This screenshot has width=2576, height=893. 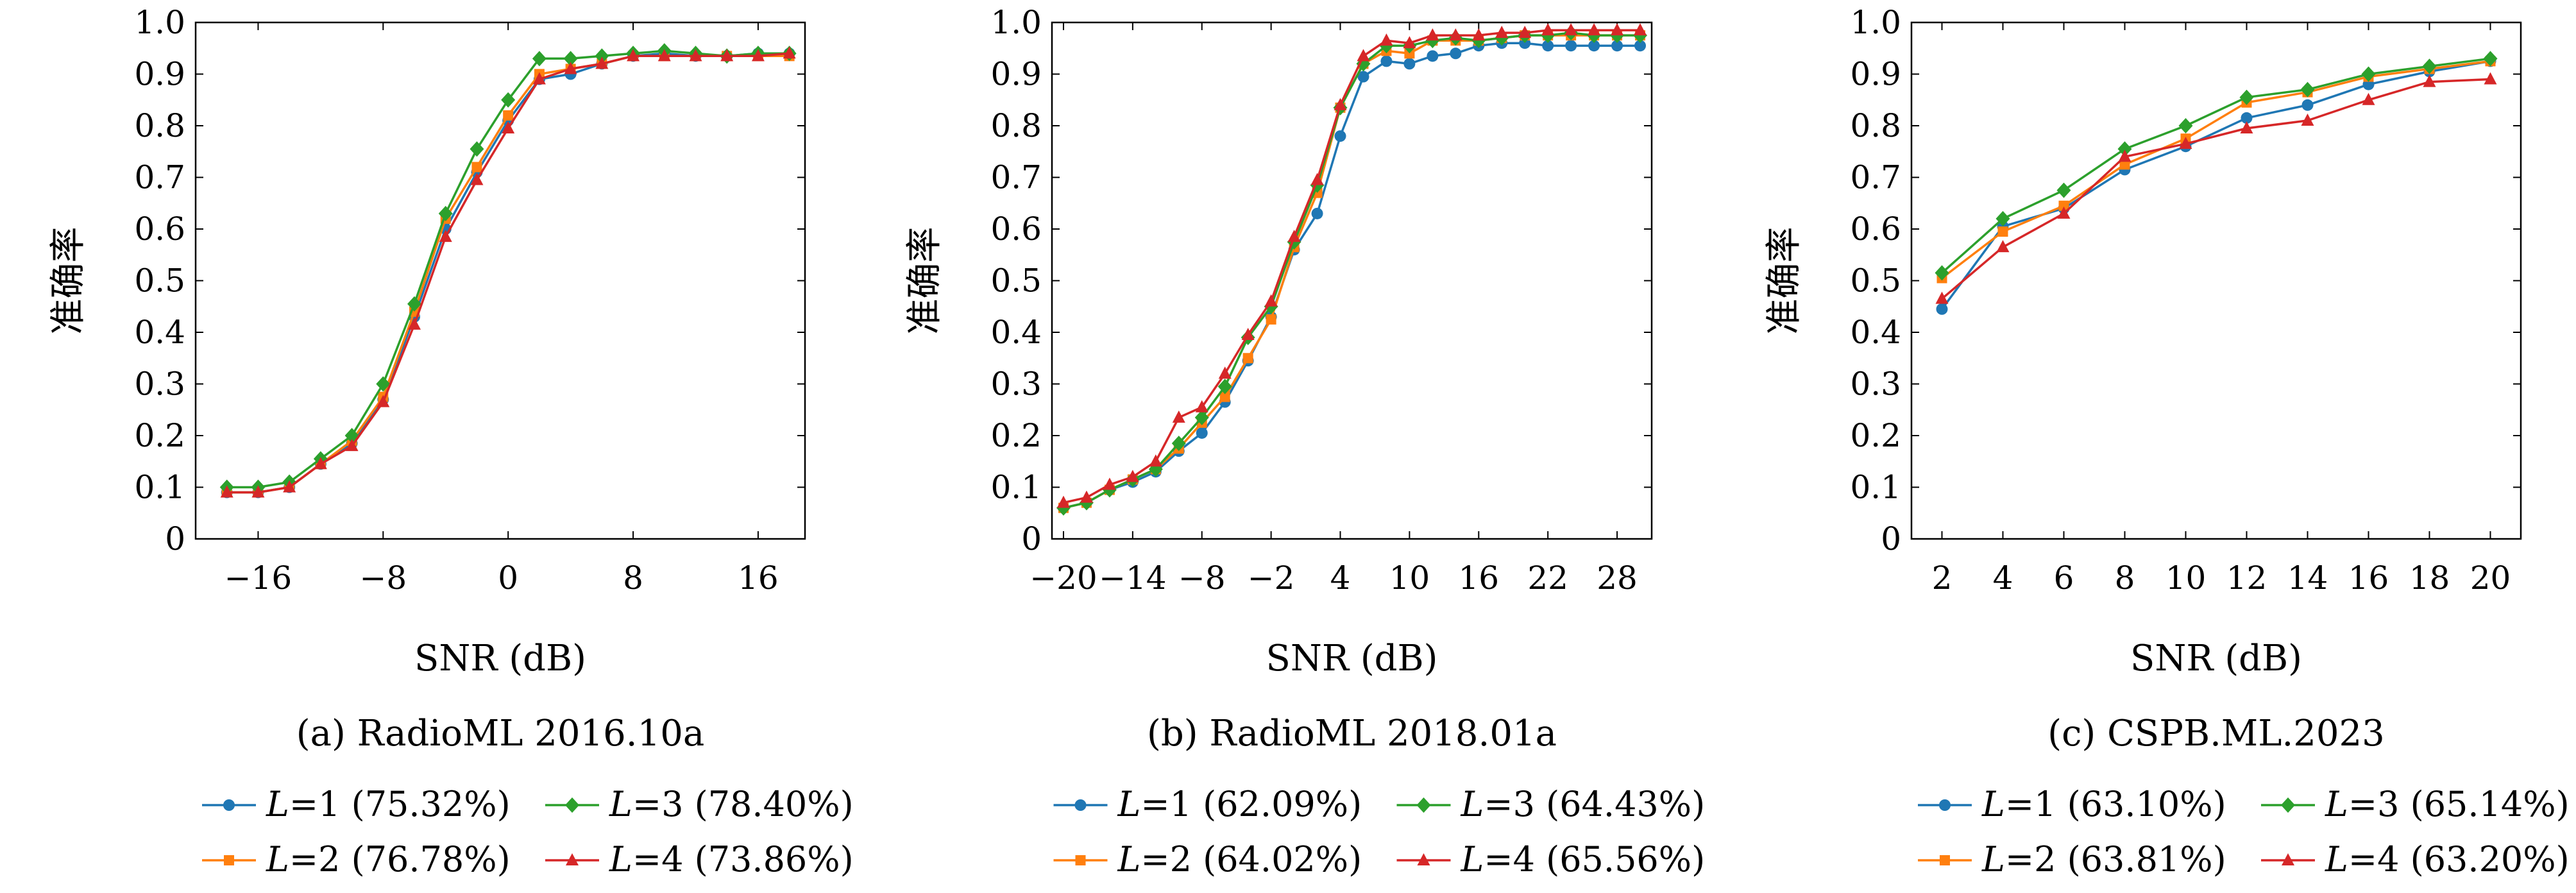 I want to click on y-tick-label: 0.8, so click(x=1875, y=125).